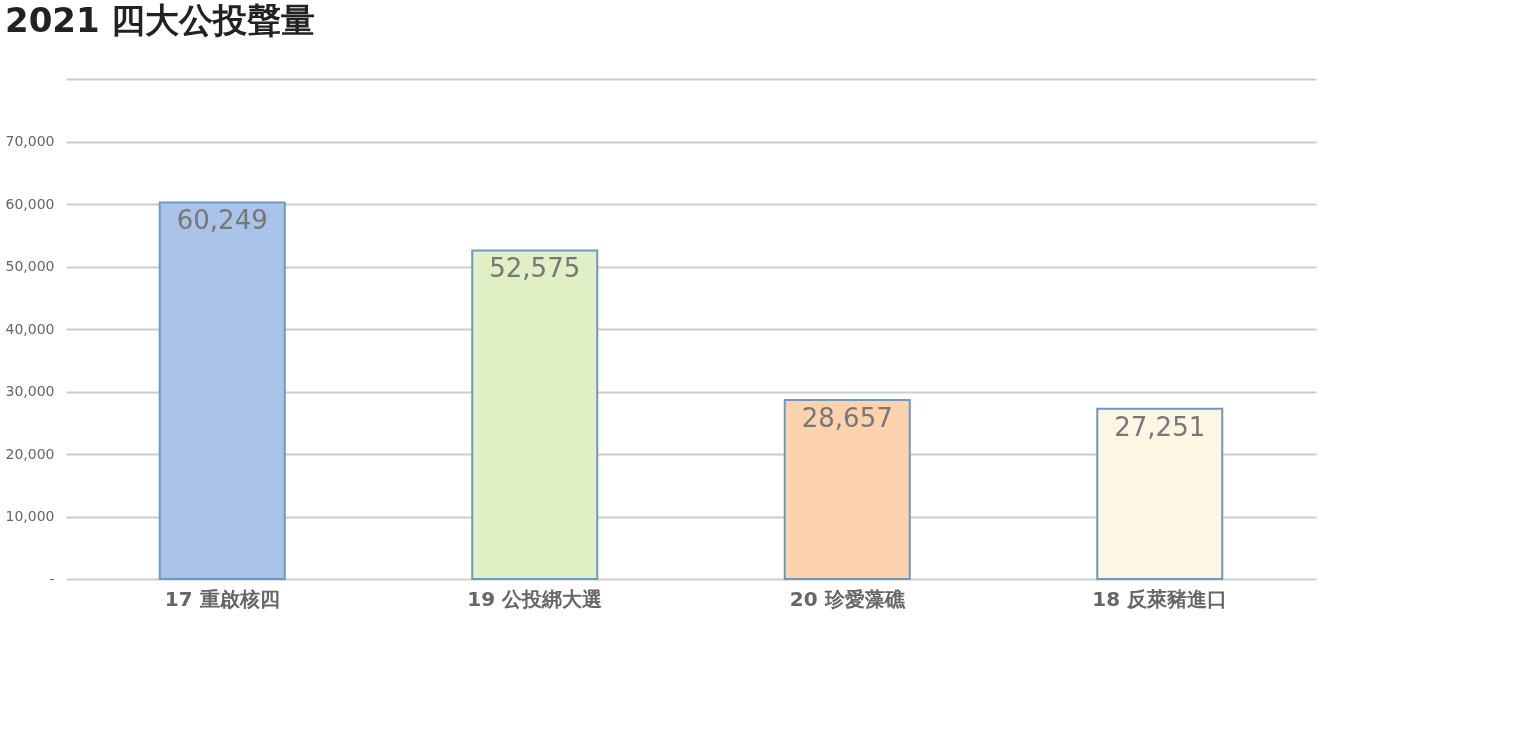 This screenshot has height=740, width=1536. Describe the element at coordinates (222, 220) in the screenshot. I see `data-label: 60,249` at that location.